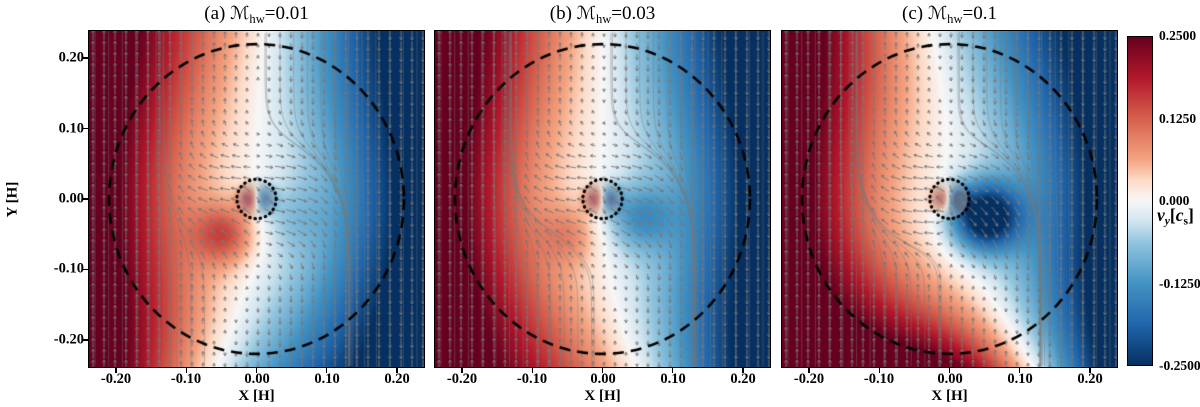 This screenshot has width=1200, height=407. I want to click on colorbar-tick-label: 0.1250, so click(1178, 118).